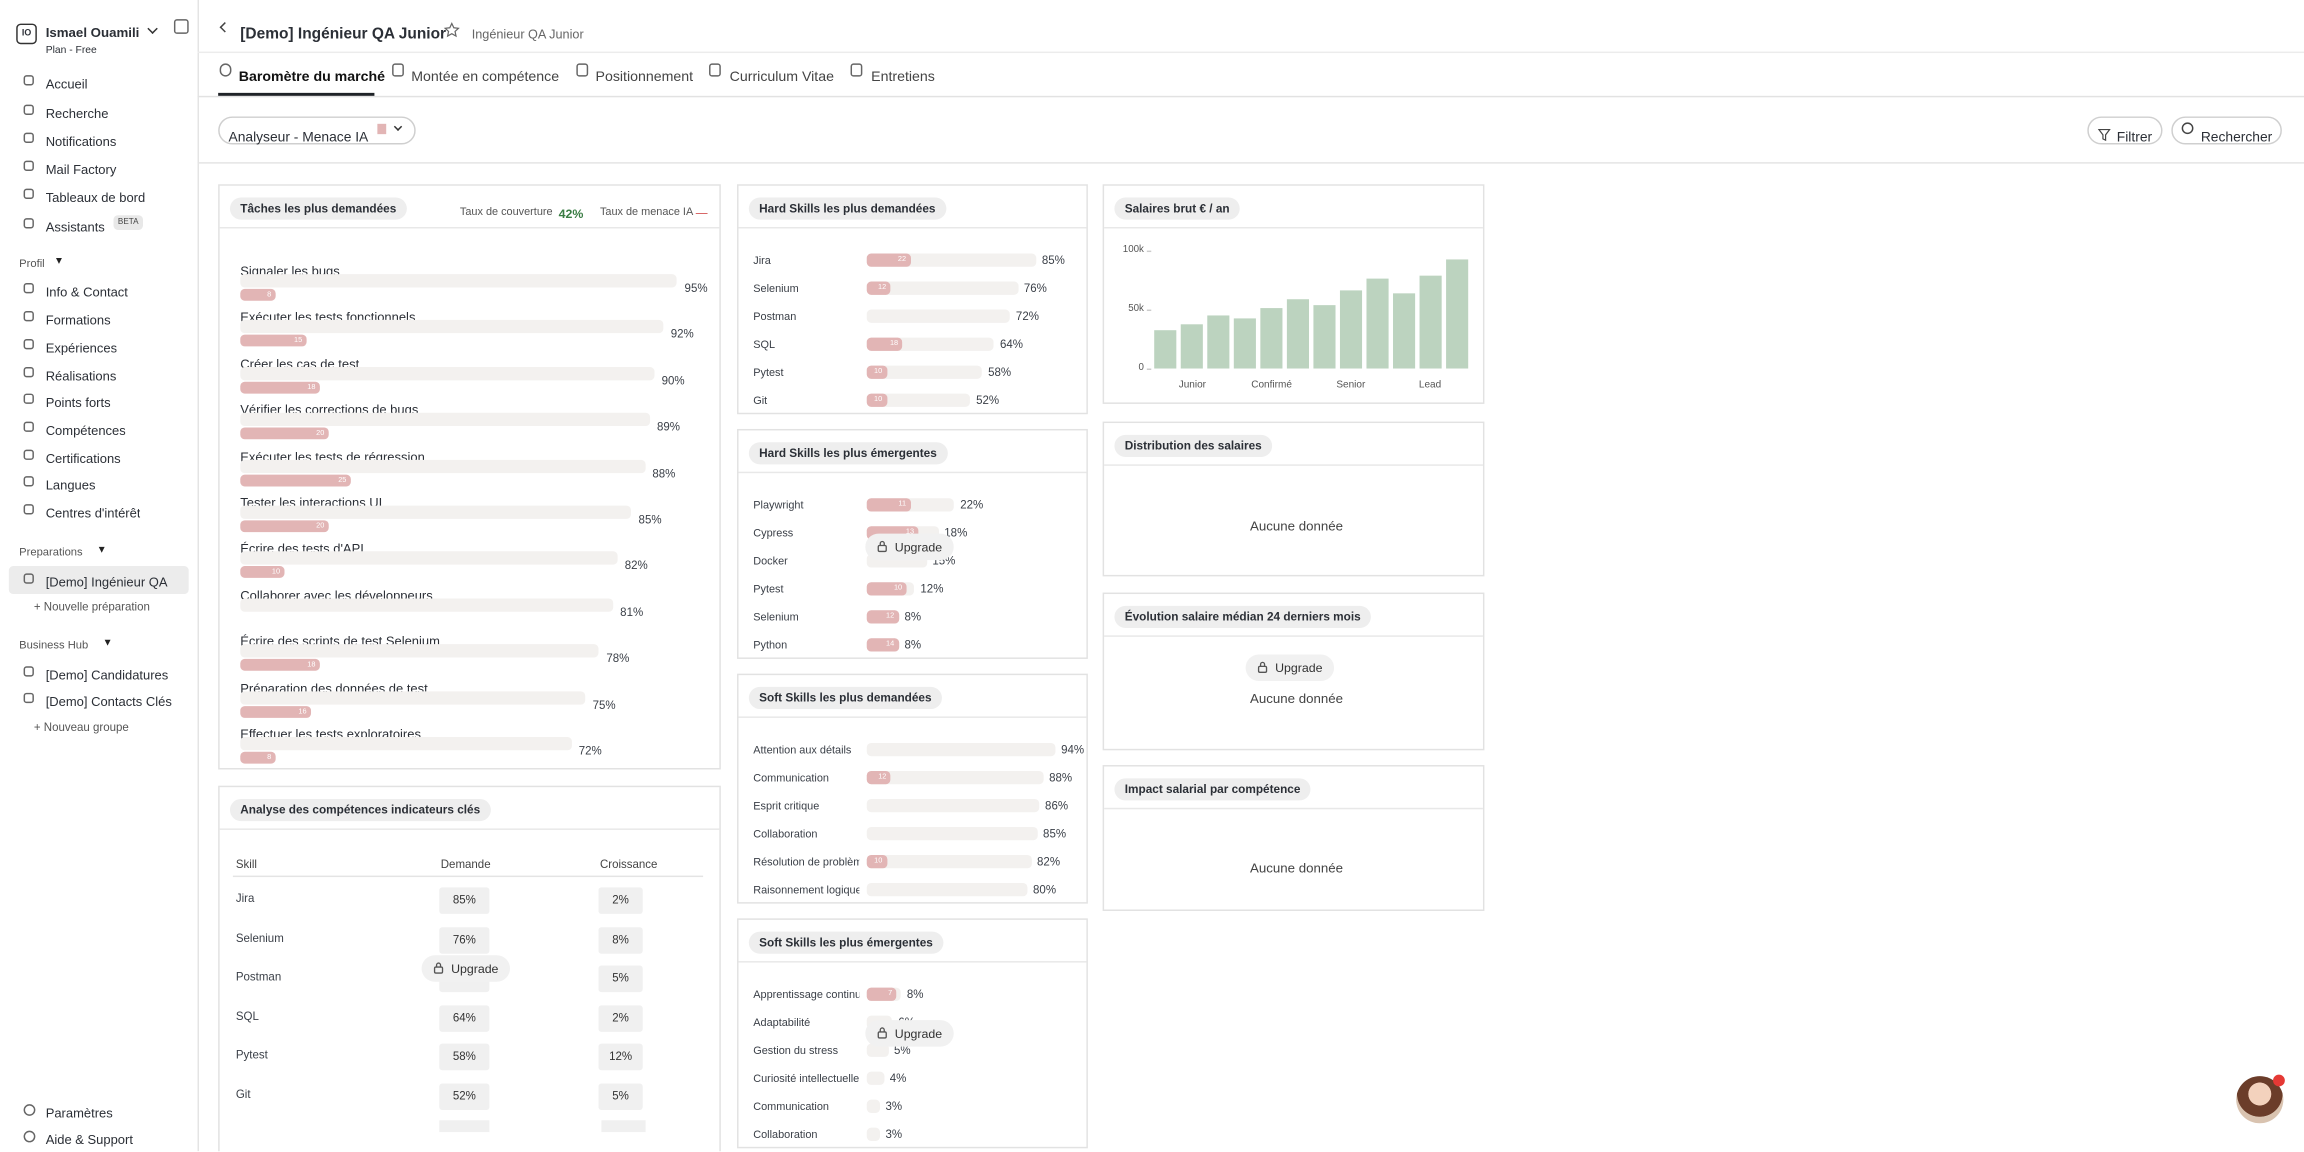 The width and height of the screenshot is (2304, 1152). I want to click on star, so click(451, 28).